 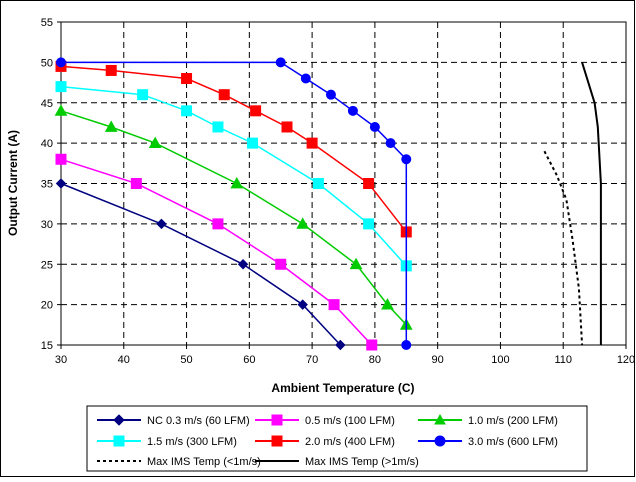 I want to click on legend-item: 1.0 m/s (200 LFM), so click(x=488, y=420).